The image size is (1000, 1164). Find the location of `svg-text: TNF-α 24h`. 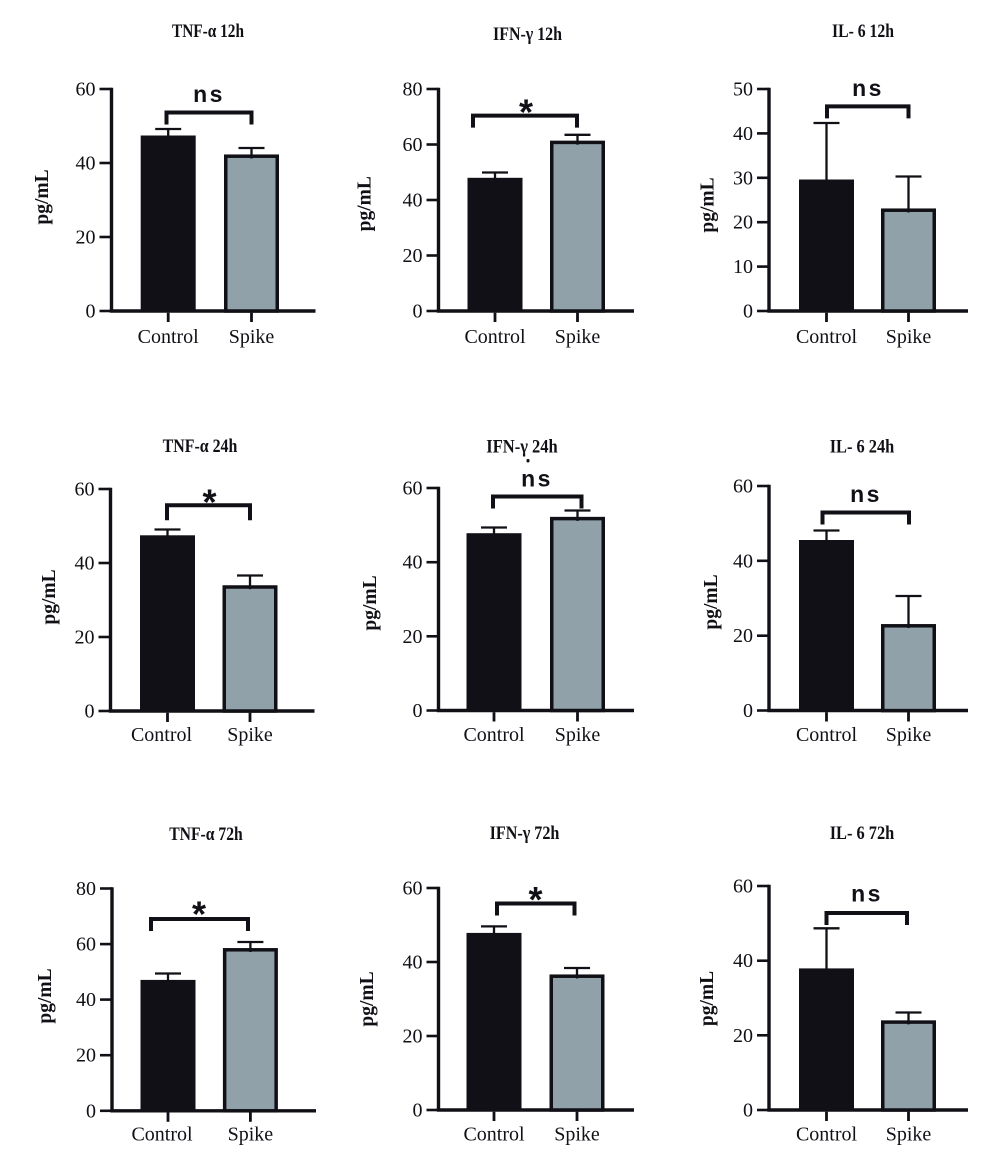

svg-text: TNF-α 24h is located at coordinates (200, 447).